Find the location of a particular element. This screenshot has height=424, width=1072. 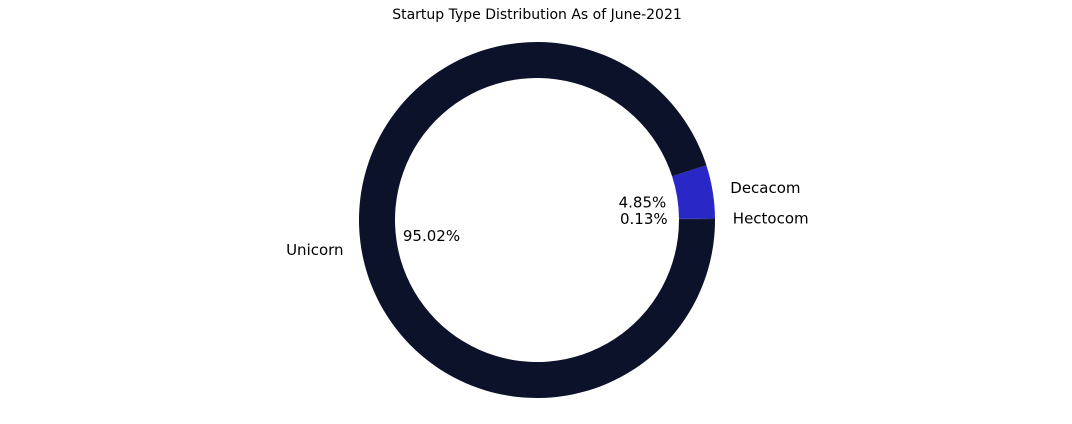

slice-hectocom is located at coordinates (696, 219).